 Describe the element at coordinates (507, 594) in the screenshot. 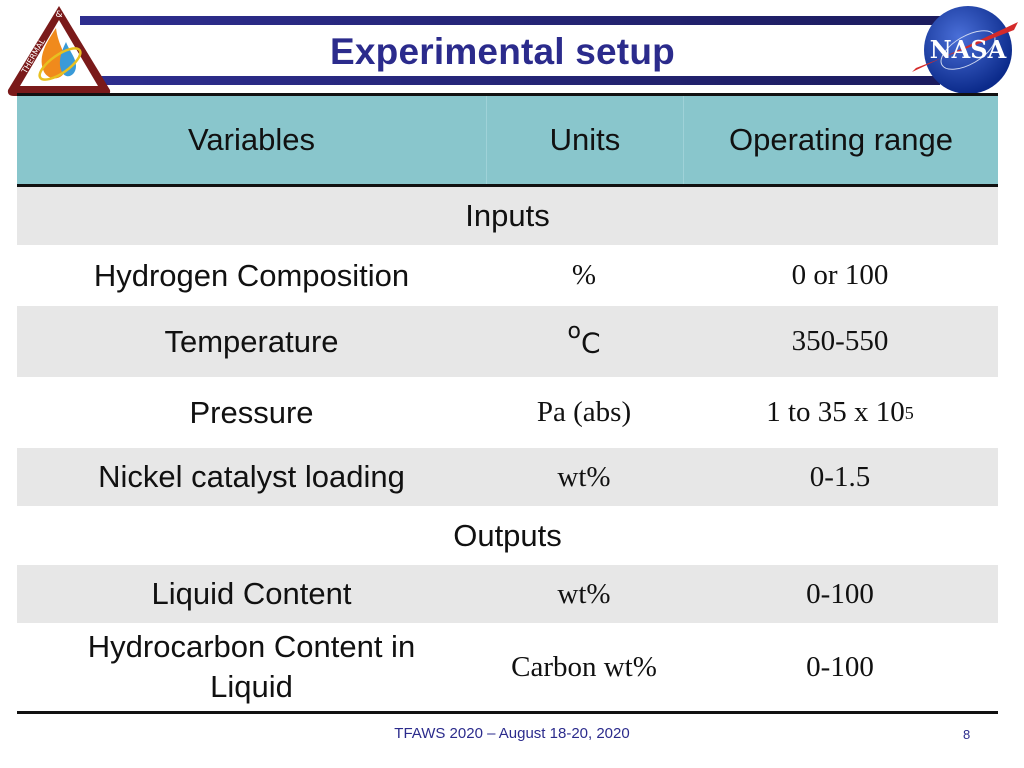

I see `table-row: Liquid Content wt% 0-100` at that location.